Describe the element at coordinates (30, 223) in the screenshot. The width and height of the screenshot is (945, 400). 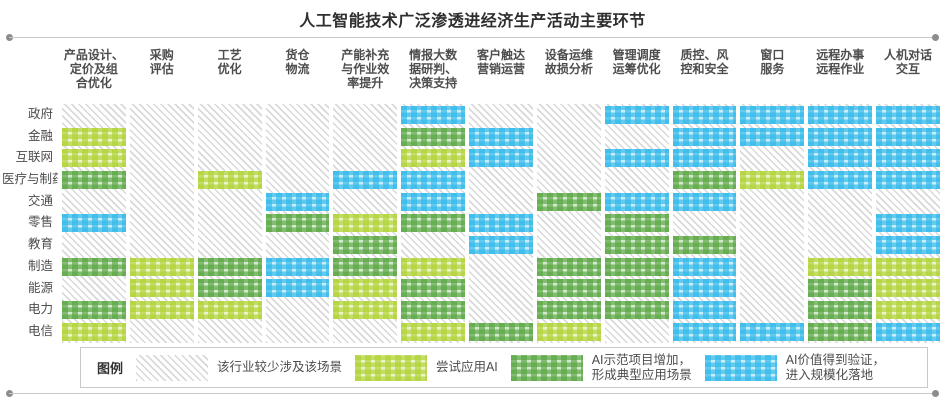
I see `row-label-column: 政府金融互联网医疗与制药交通零售教育制造能源电力电信` at that location.